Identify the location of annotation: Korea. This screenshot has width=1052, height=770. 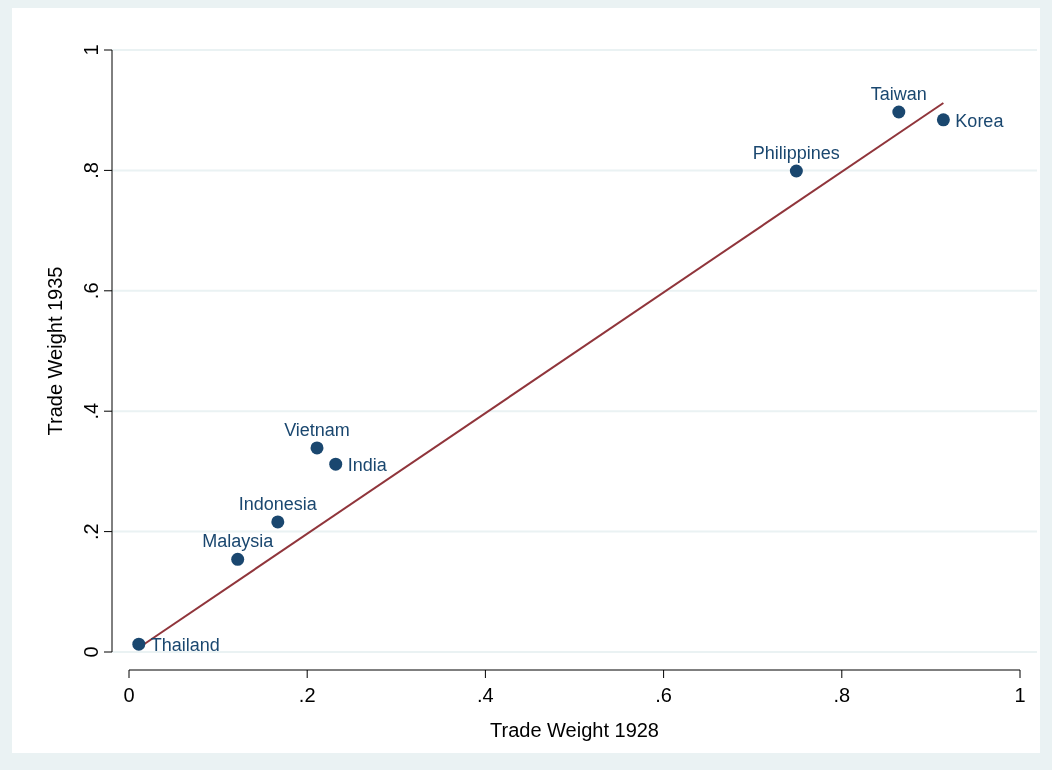
(980, 120).